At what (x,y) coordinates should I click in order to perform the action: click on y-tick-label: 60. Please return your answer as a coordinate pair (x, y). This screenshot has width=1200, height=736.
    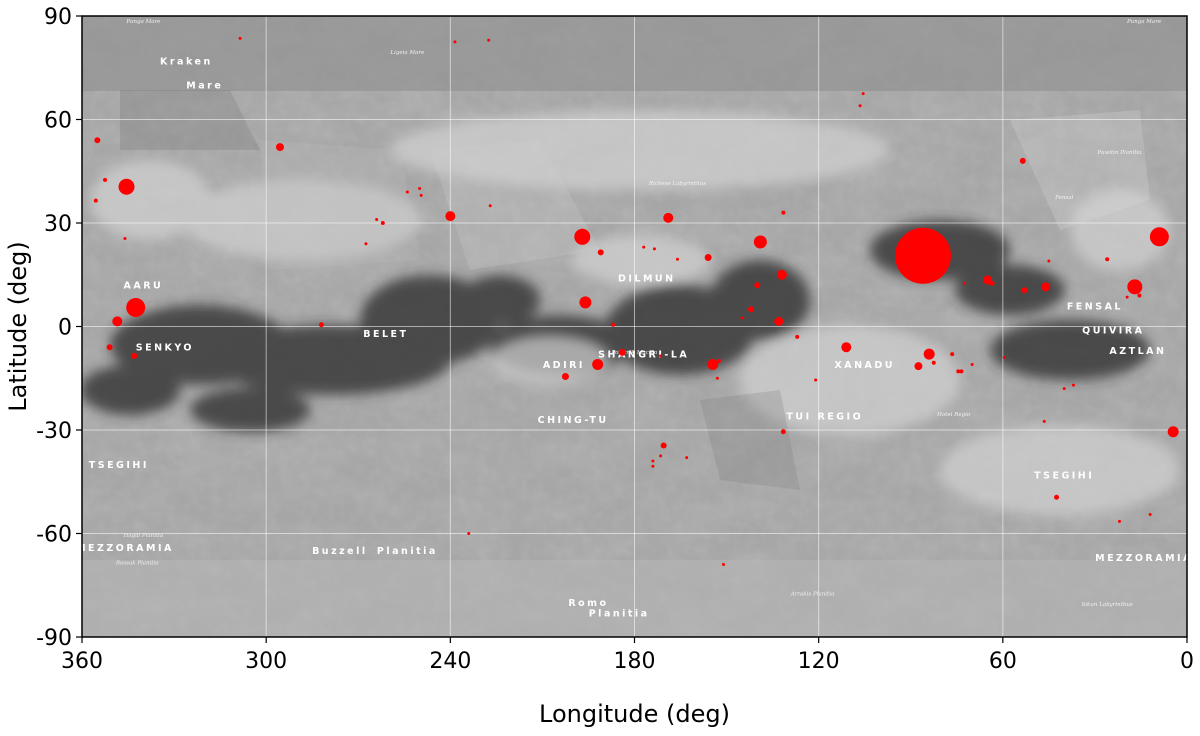
    Looking at the image, I should click on (58, 121).